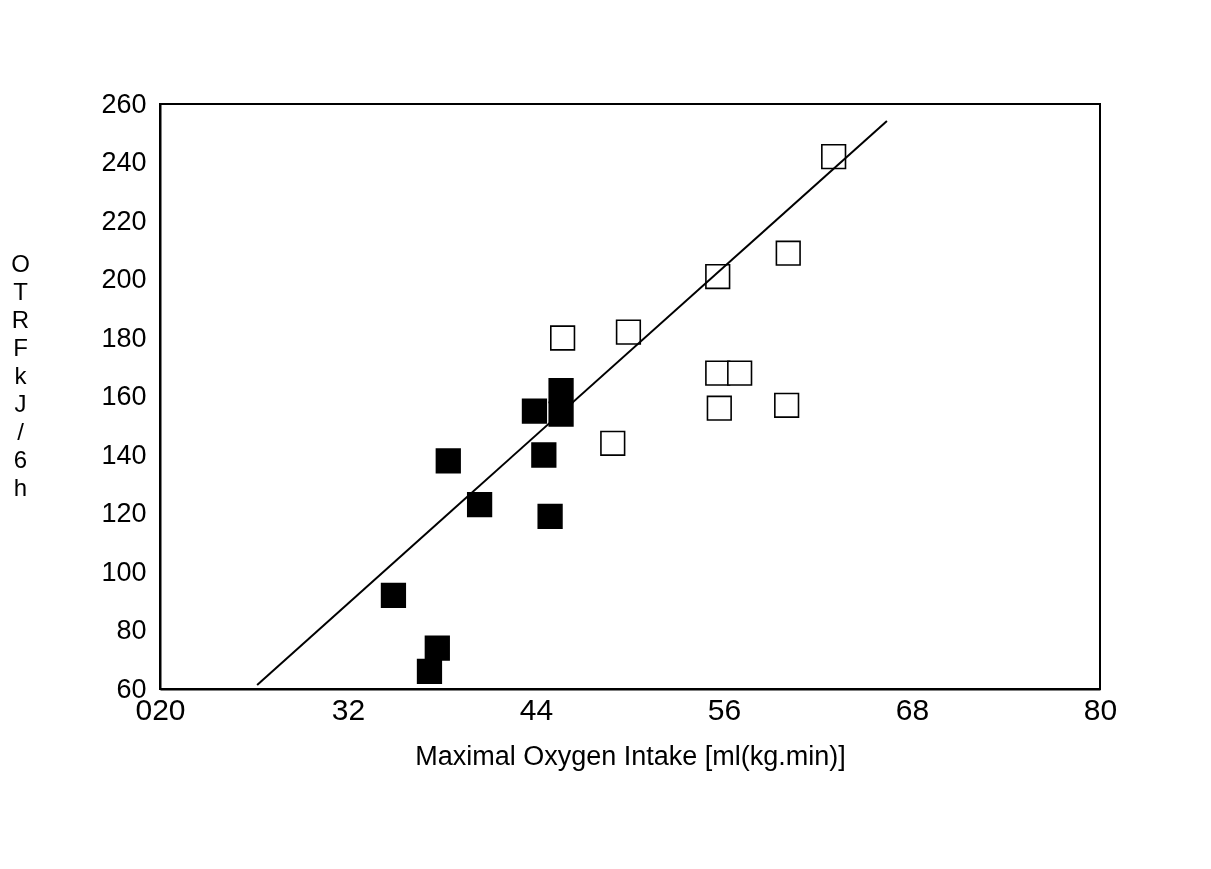 The height and width of the screenshot is (869, 1211). Describe the element at coordinates (124, 337) in the screenshot. I see `y-tick-label: 180` at that location.